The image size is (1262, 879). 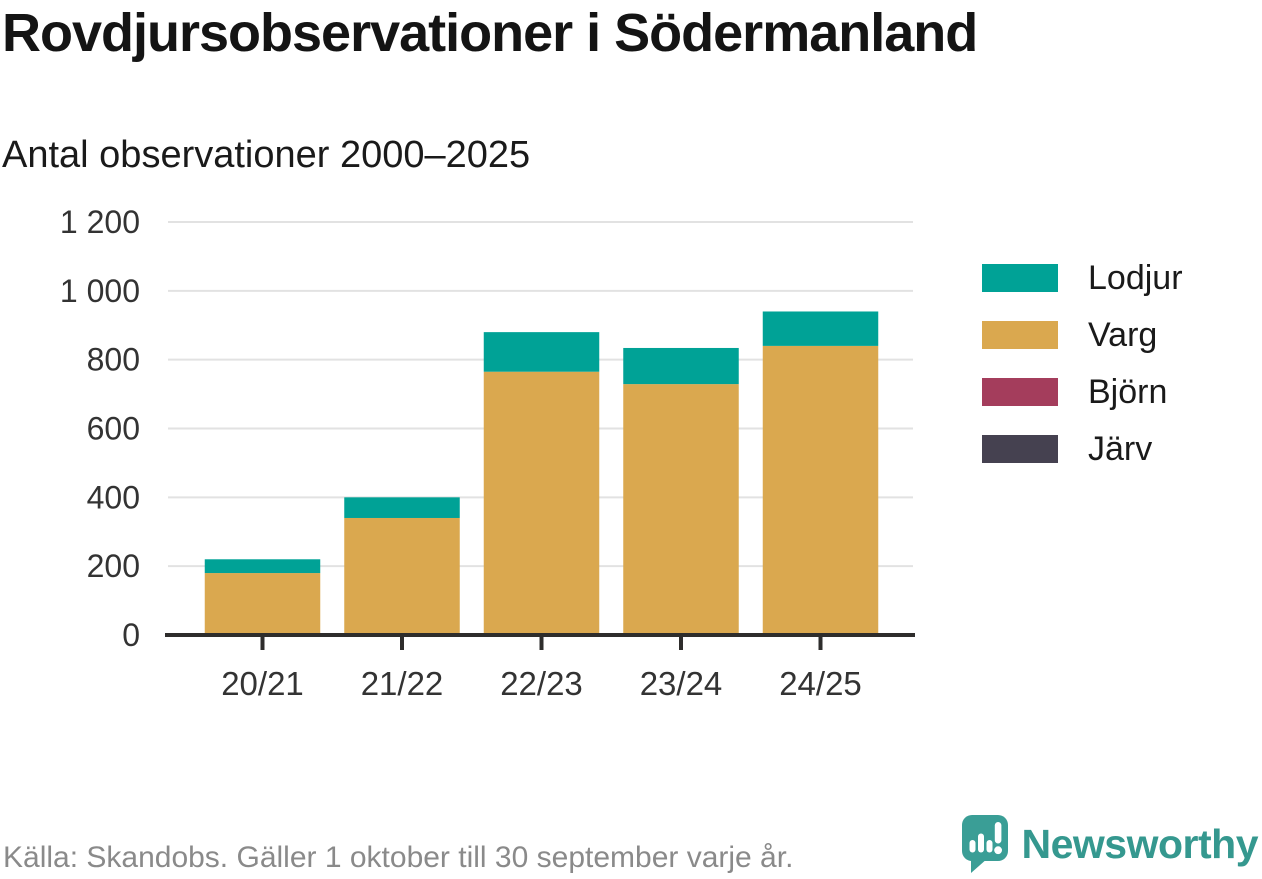 What do you see at coordinates (1120, 449) in the screenshot?
I see `legend-label: Järv` at bounding box center [1120, 449].